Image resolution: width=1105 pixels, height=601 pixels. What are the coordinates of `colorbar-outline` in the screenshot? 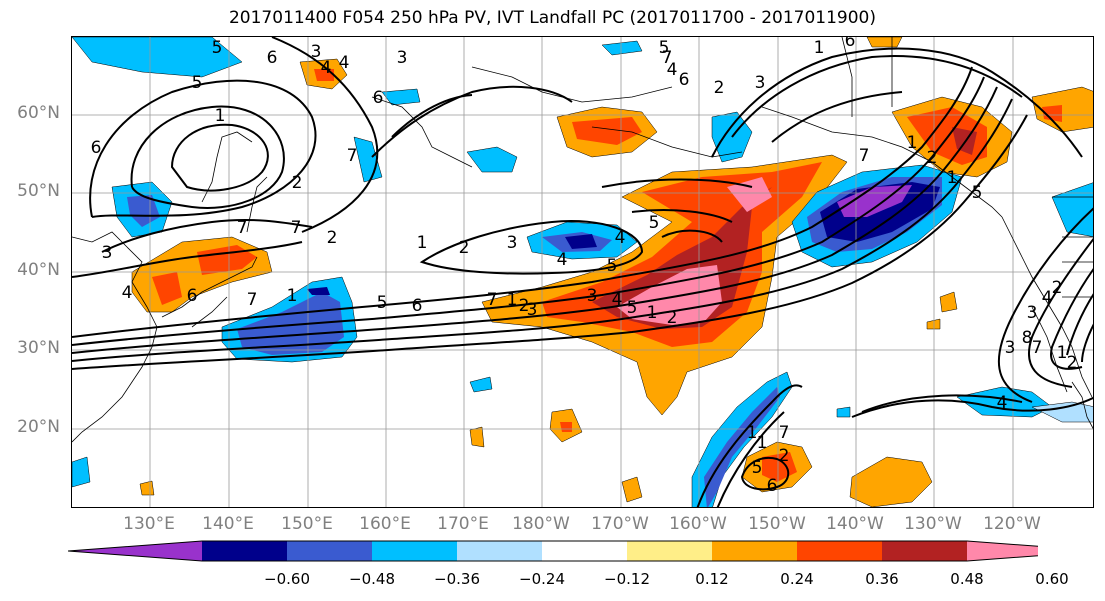 It's located at (553, 551).